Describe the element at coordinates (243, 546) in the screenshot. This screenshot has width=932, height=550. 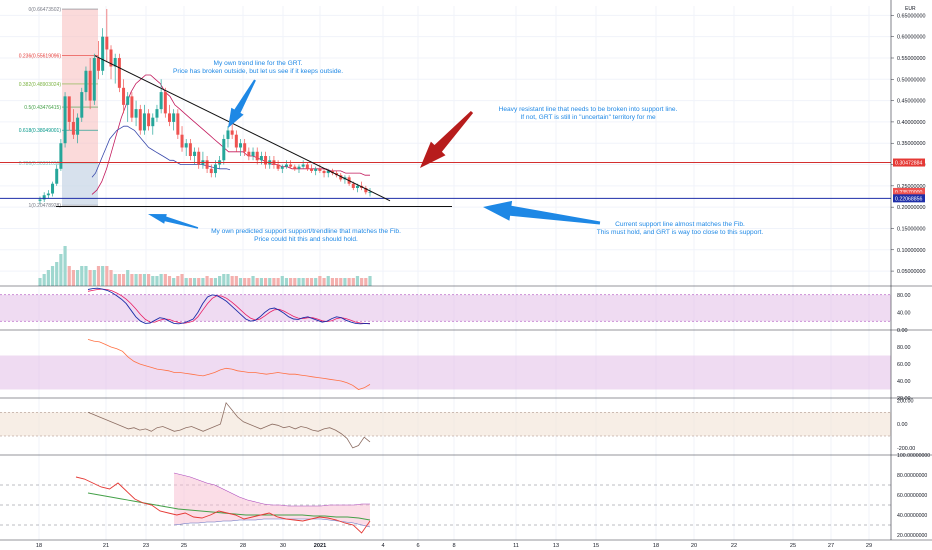
I see `x-tick-label: 28` at that location.